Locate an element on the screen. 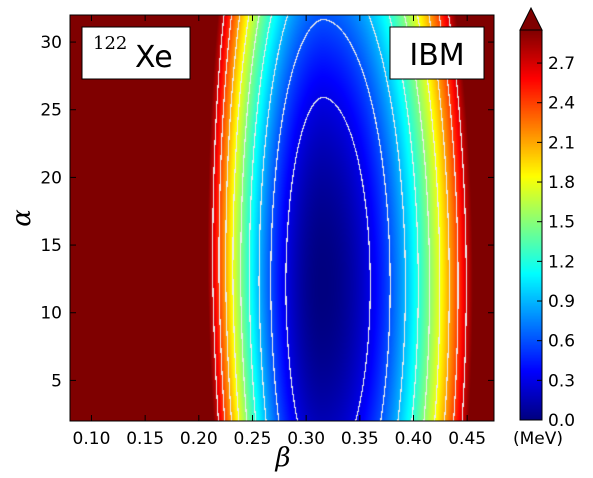  x-tick-label: 0.20 is located at coordinates (199, 439).